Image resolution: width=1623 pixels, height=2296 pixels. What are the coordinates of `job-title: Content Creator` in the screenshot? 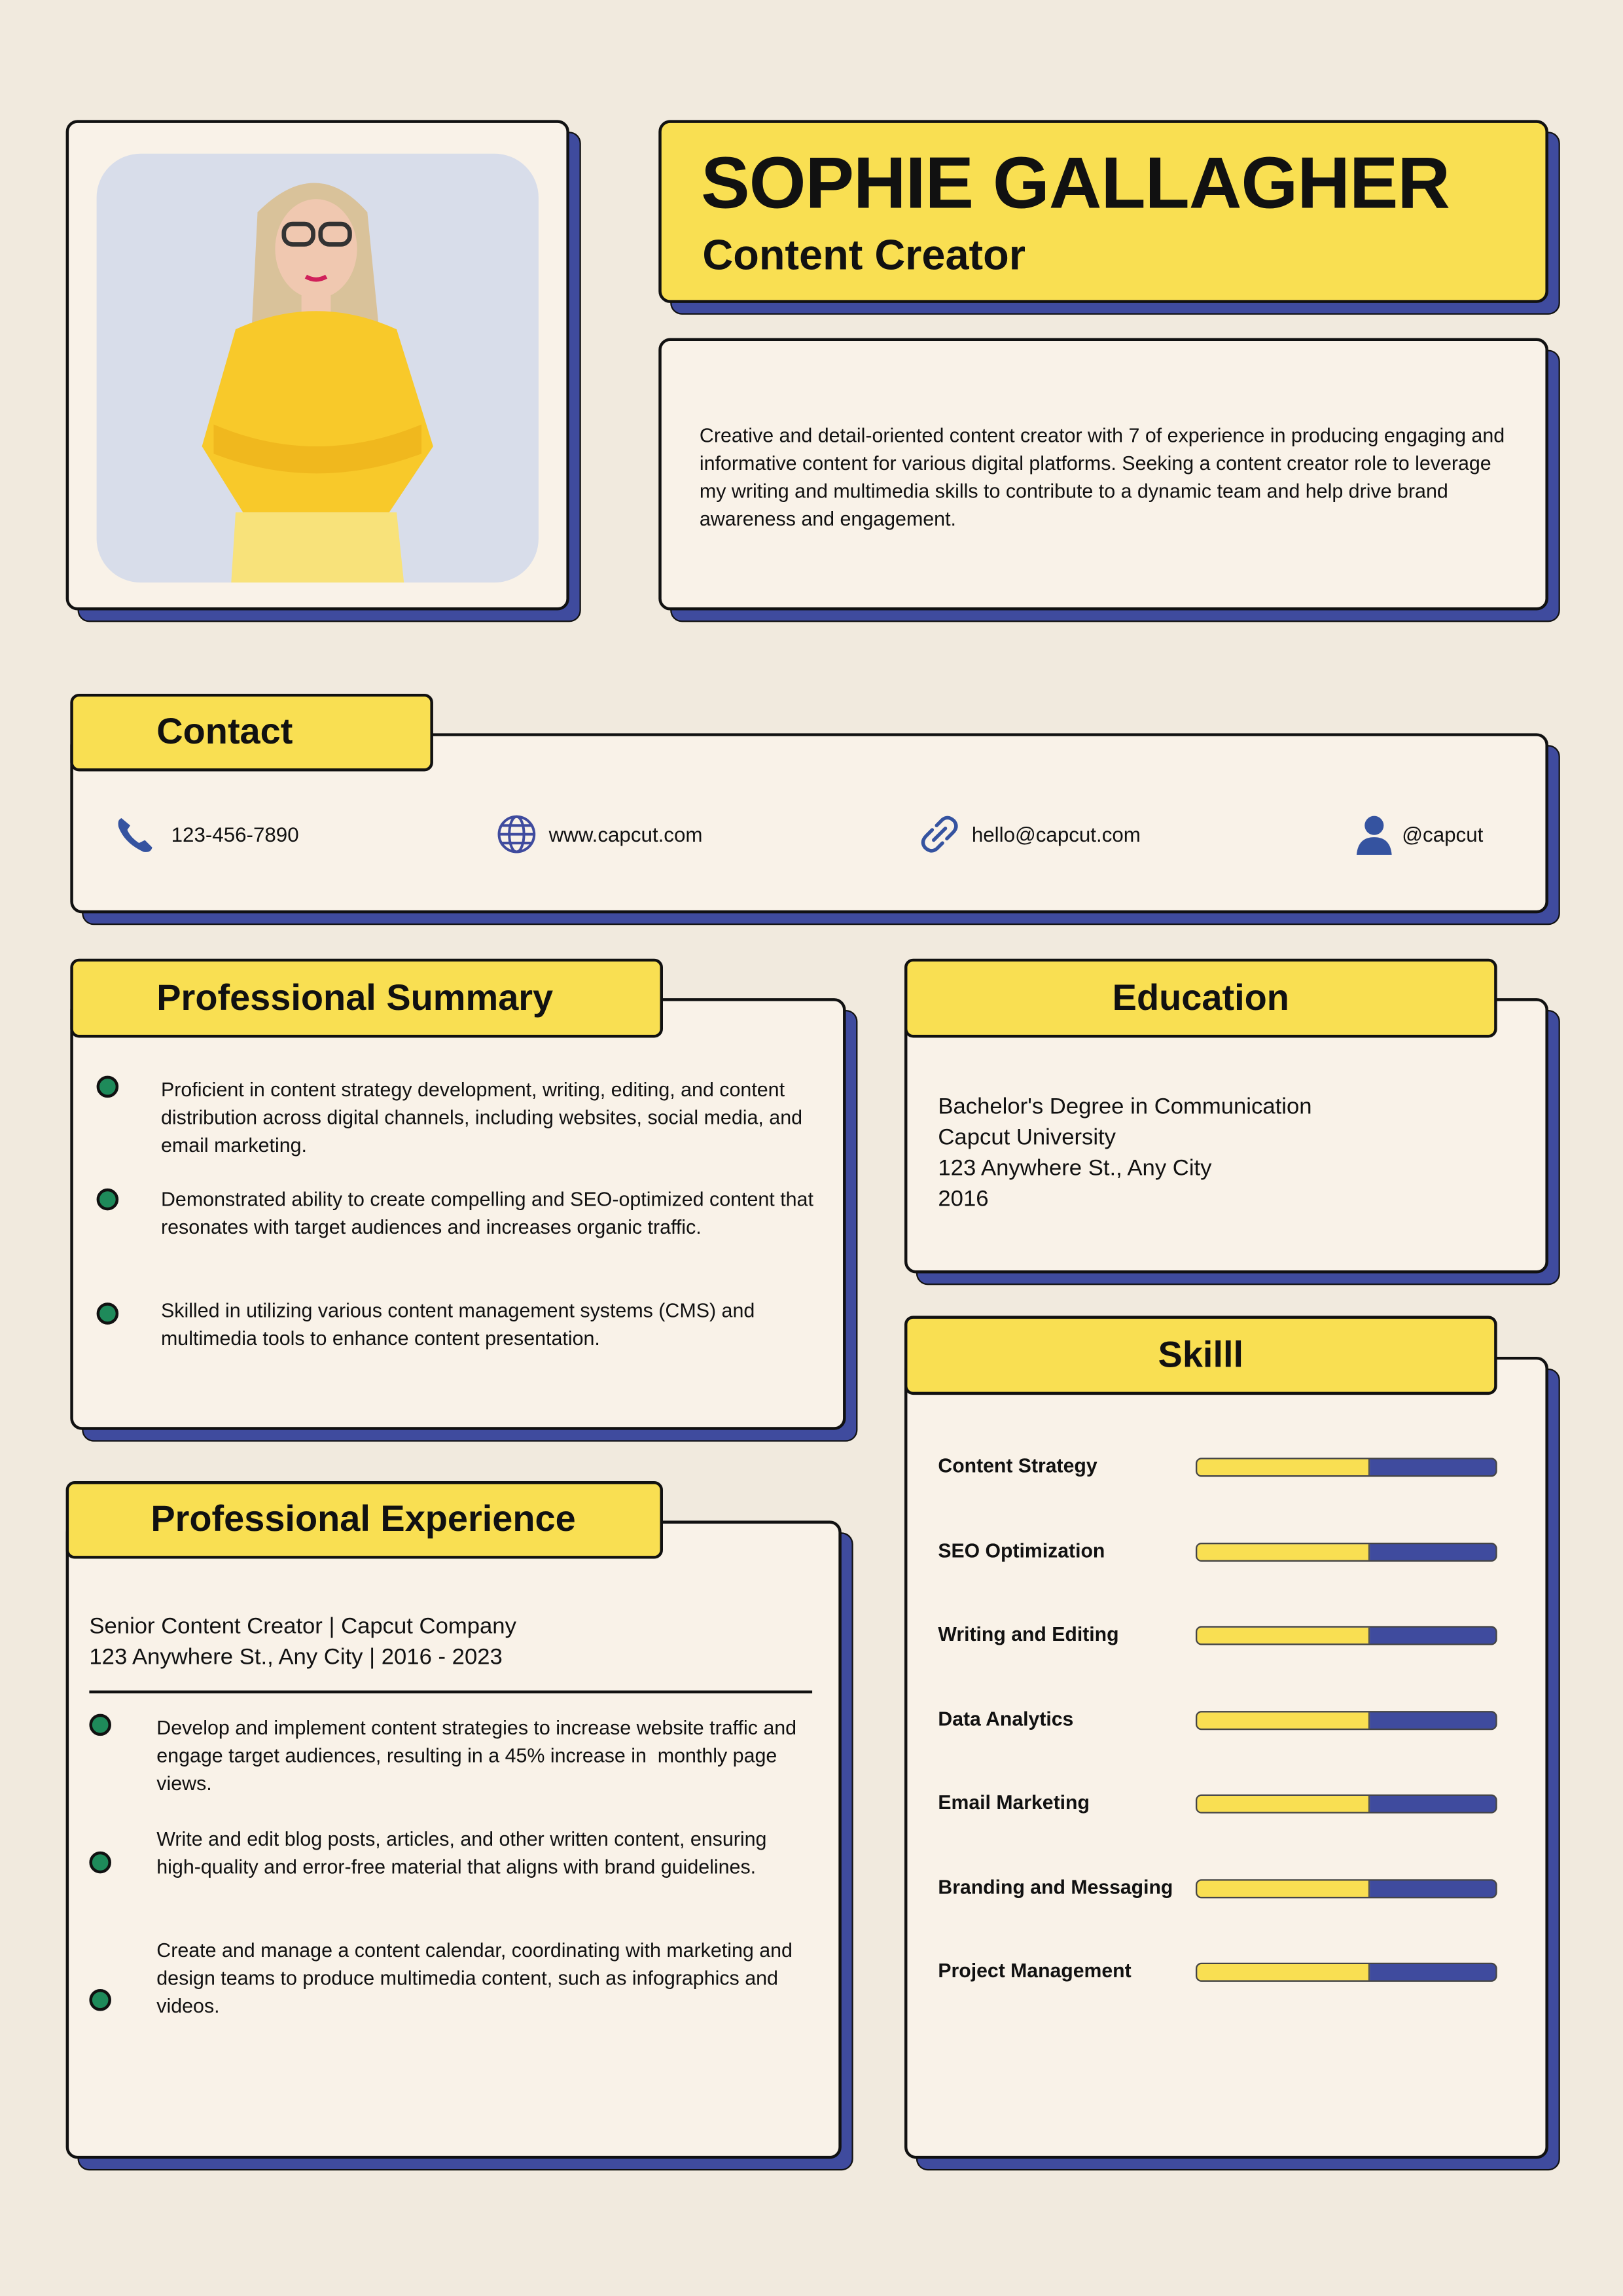 It's located at (864, 256).